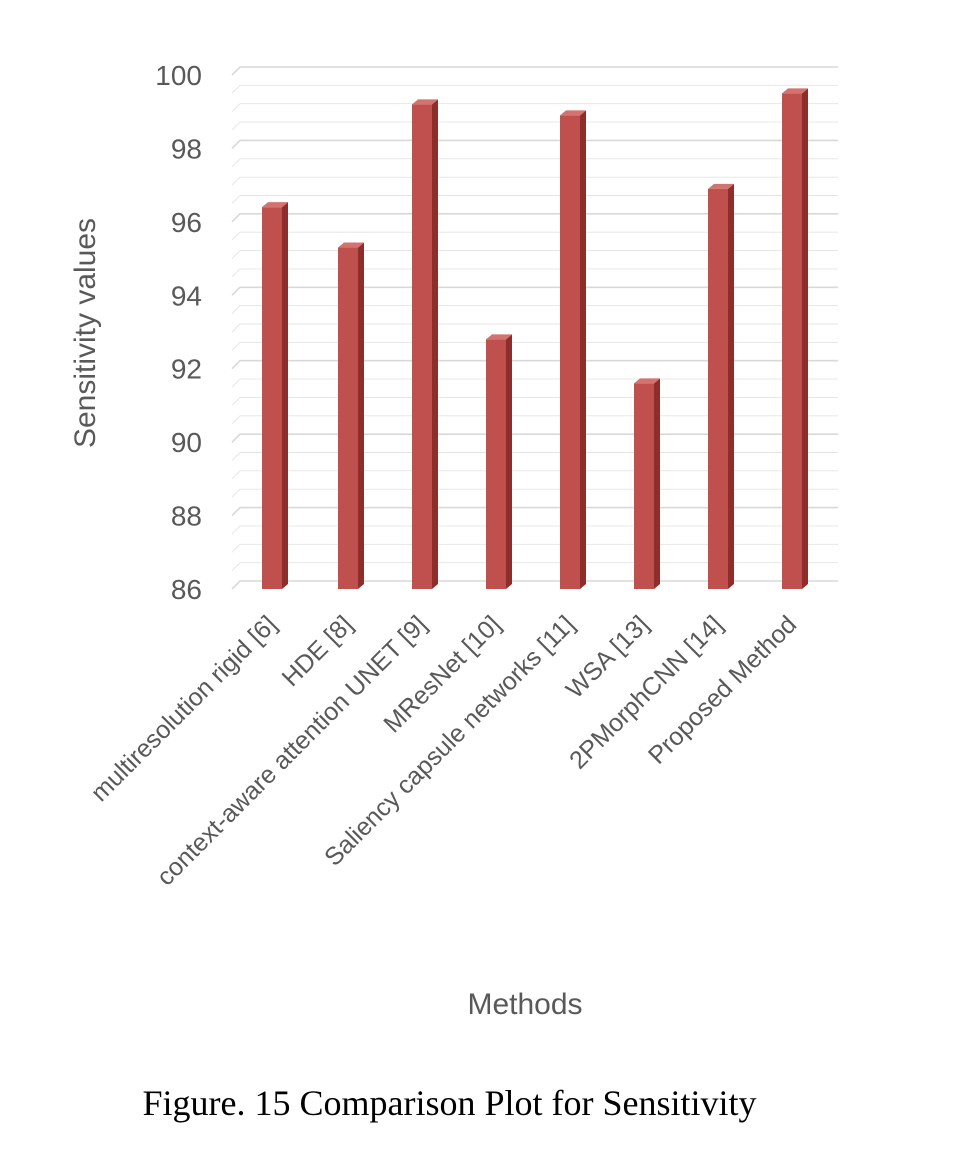  Describe the element at coordinates (186, 589) in the screenshot. I see `y-tick-label: 86` at that location.